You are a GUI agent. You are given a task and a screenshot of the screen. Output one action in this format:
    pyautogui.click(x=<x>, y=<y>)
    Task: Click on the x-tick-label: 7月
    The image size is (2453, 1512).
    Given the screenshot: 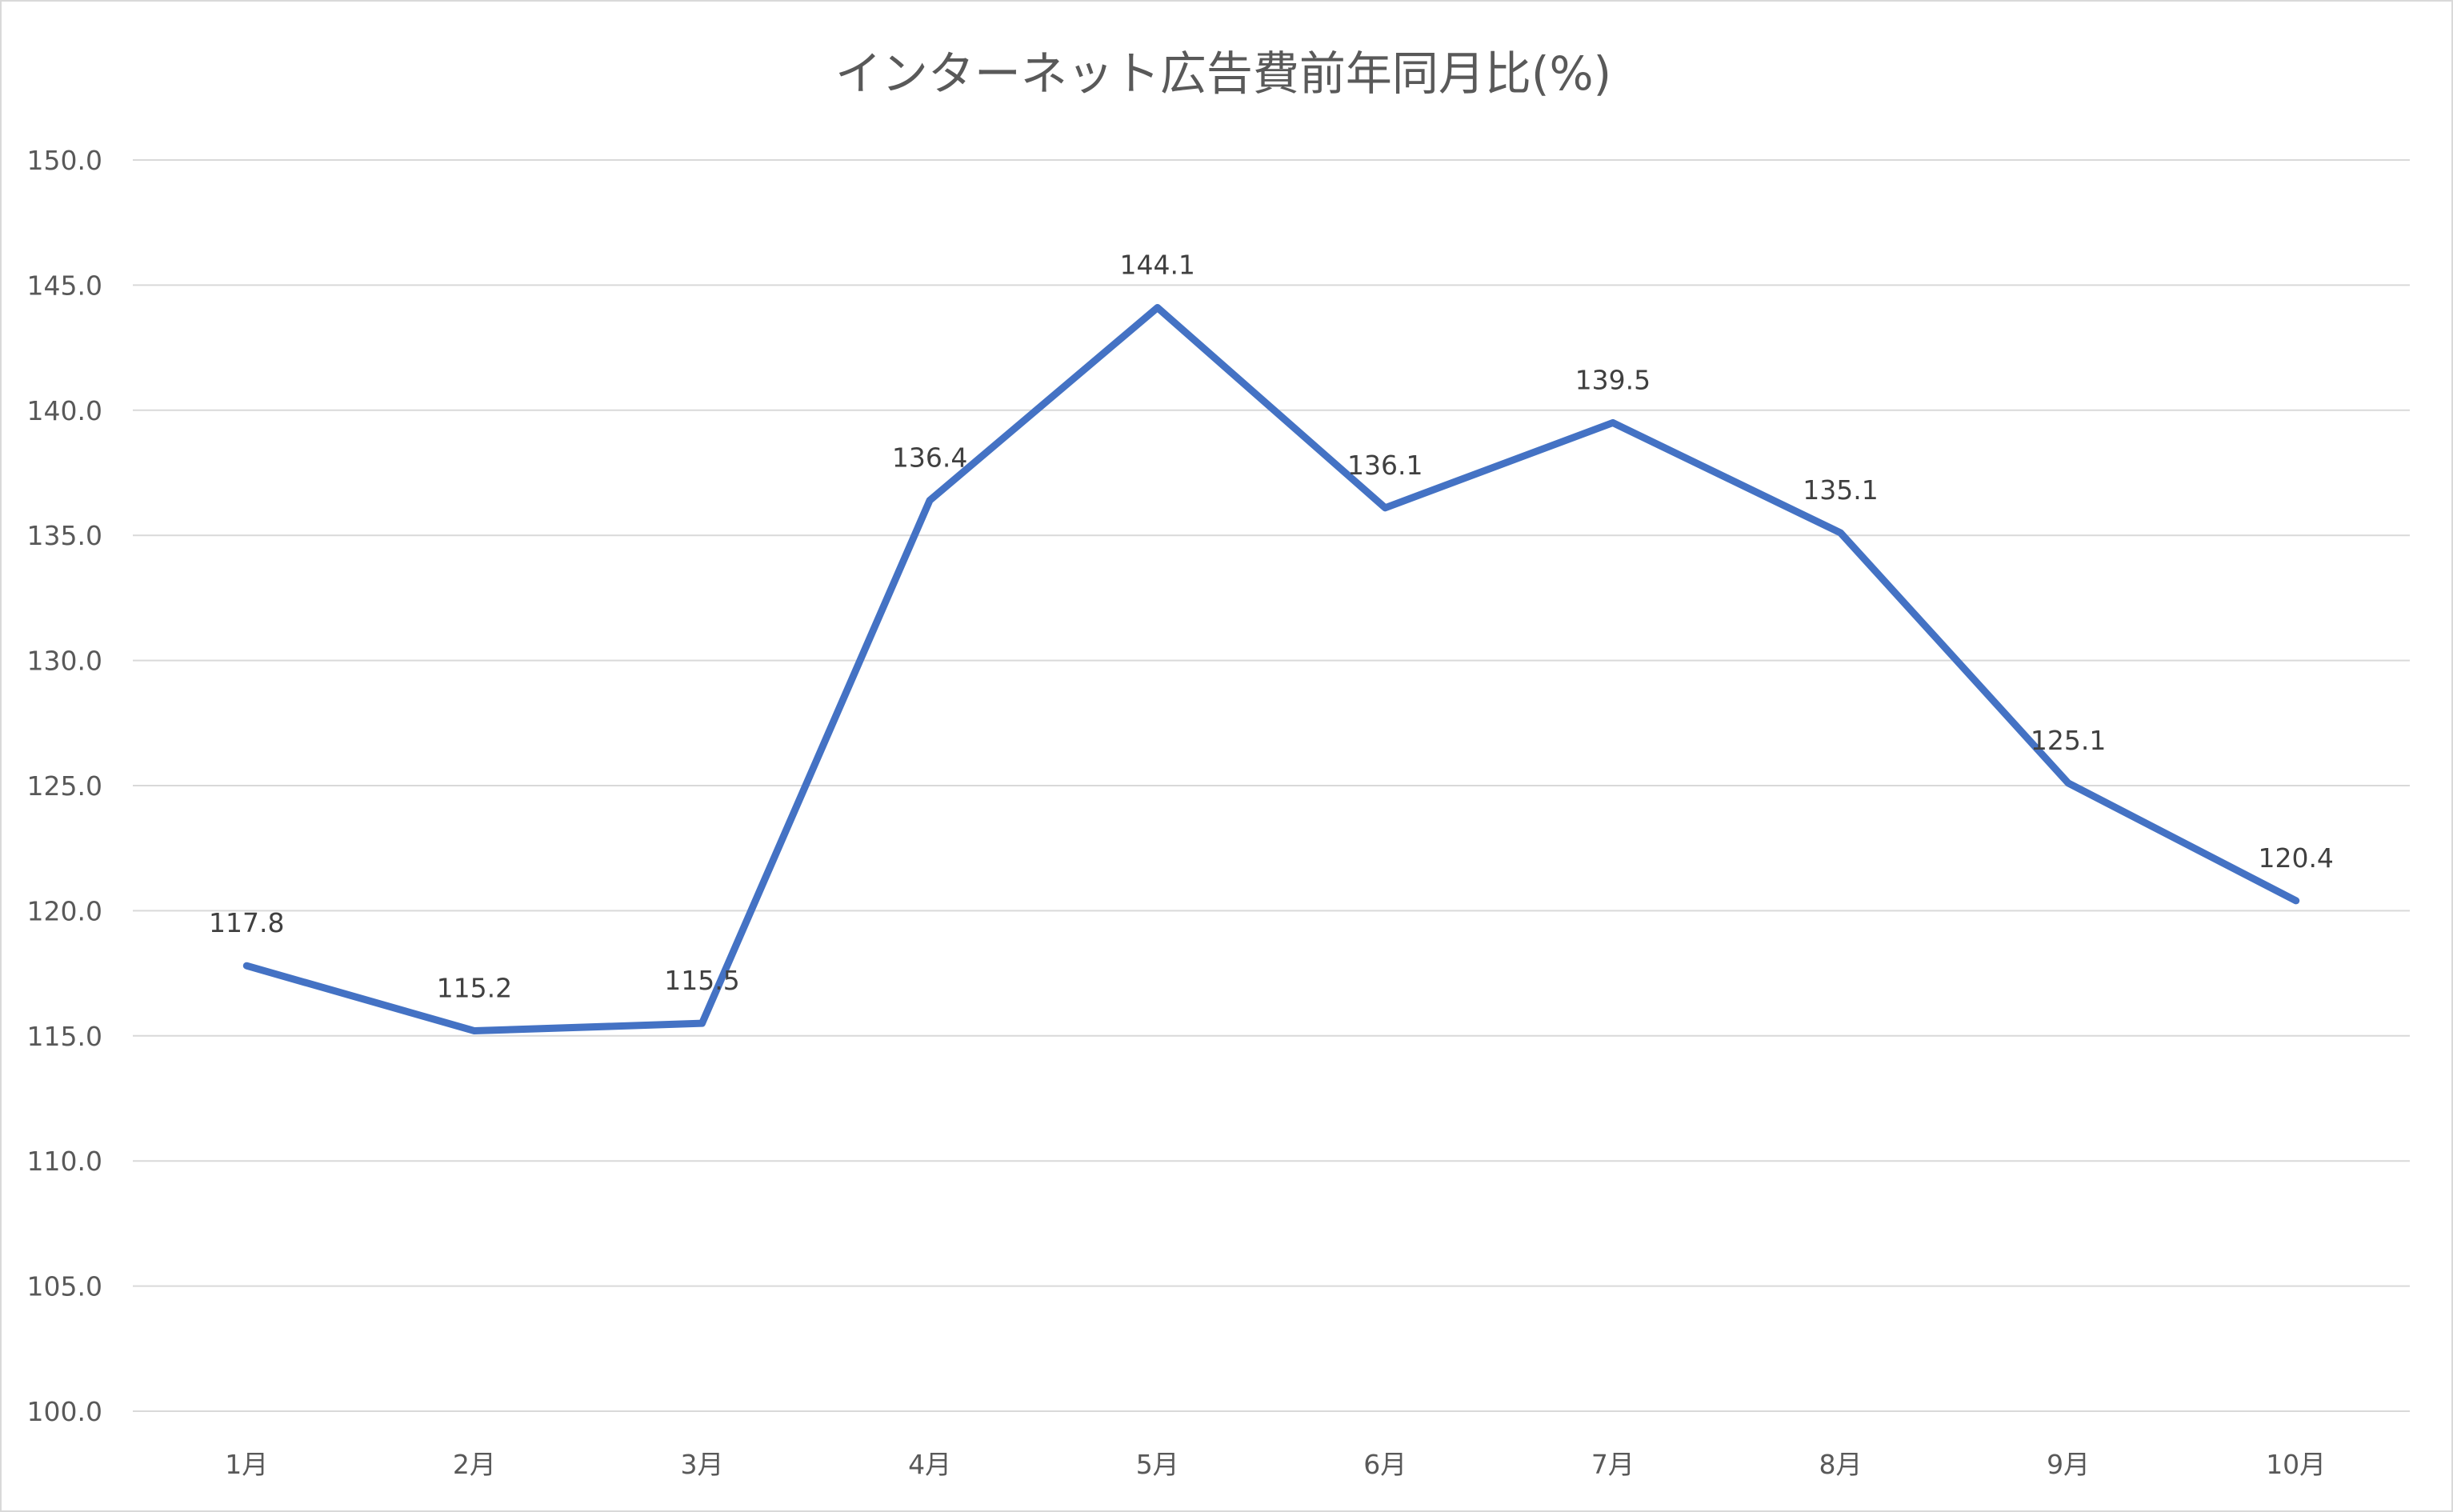 What is the action you would take?
    pyautogui.click(x=1613, y=1464)
    